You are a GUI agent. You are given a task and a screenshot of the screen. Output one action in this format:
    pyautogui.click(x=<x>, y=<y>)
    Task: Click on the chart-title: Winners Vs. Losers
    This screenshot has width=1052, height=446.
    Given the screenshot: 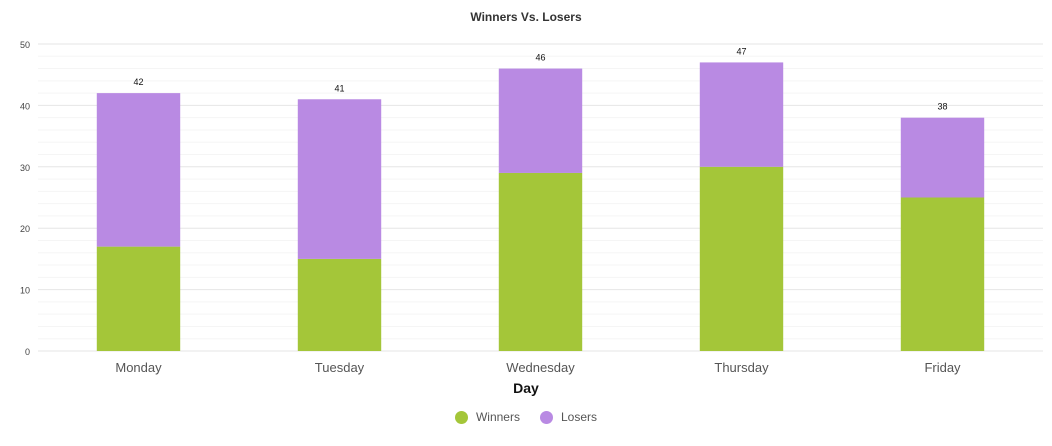 What is the action you would take?
    pyautogui.click(x=526, y=17)
    